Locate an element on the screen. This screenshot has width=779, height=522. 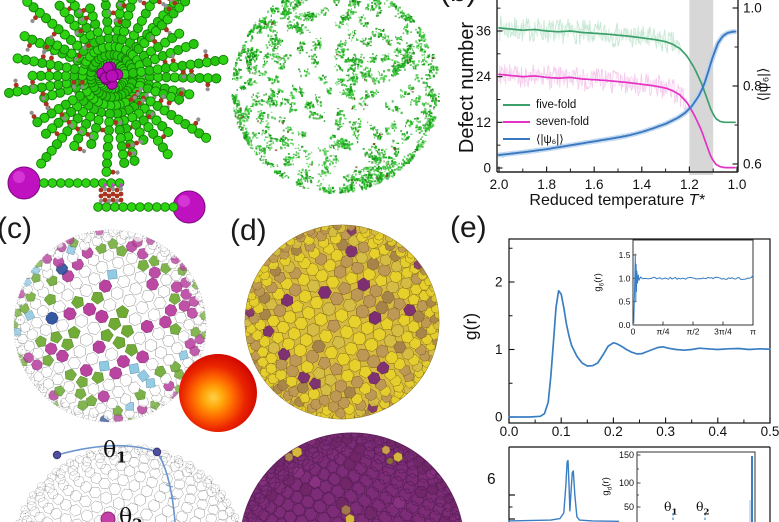
legend-item-seven-fold: seven-fold is located at coordinates (546, 121).